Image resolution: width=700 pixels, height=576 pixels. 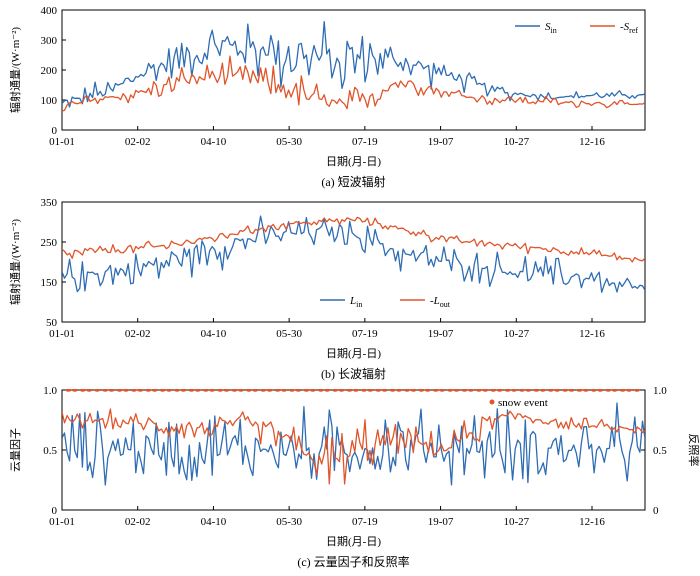 I want to click on y-tick-label: 300, so click(x=49, y=41).